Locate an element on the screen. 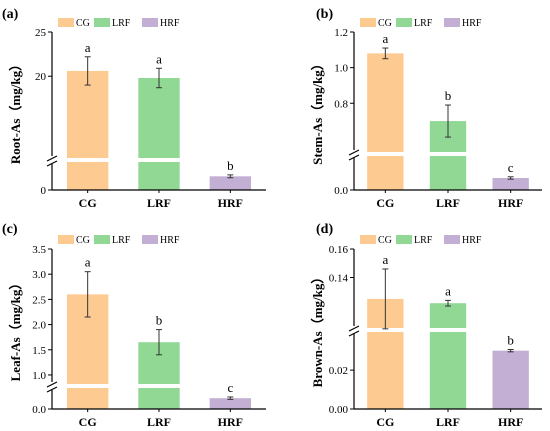 The image size is (550, 431). panel-label: (c) is located at coordinates (10, 229).